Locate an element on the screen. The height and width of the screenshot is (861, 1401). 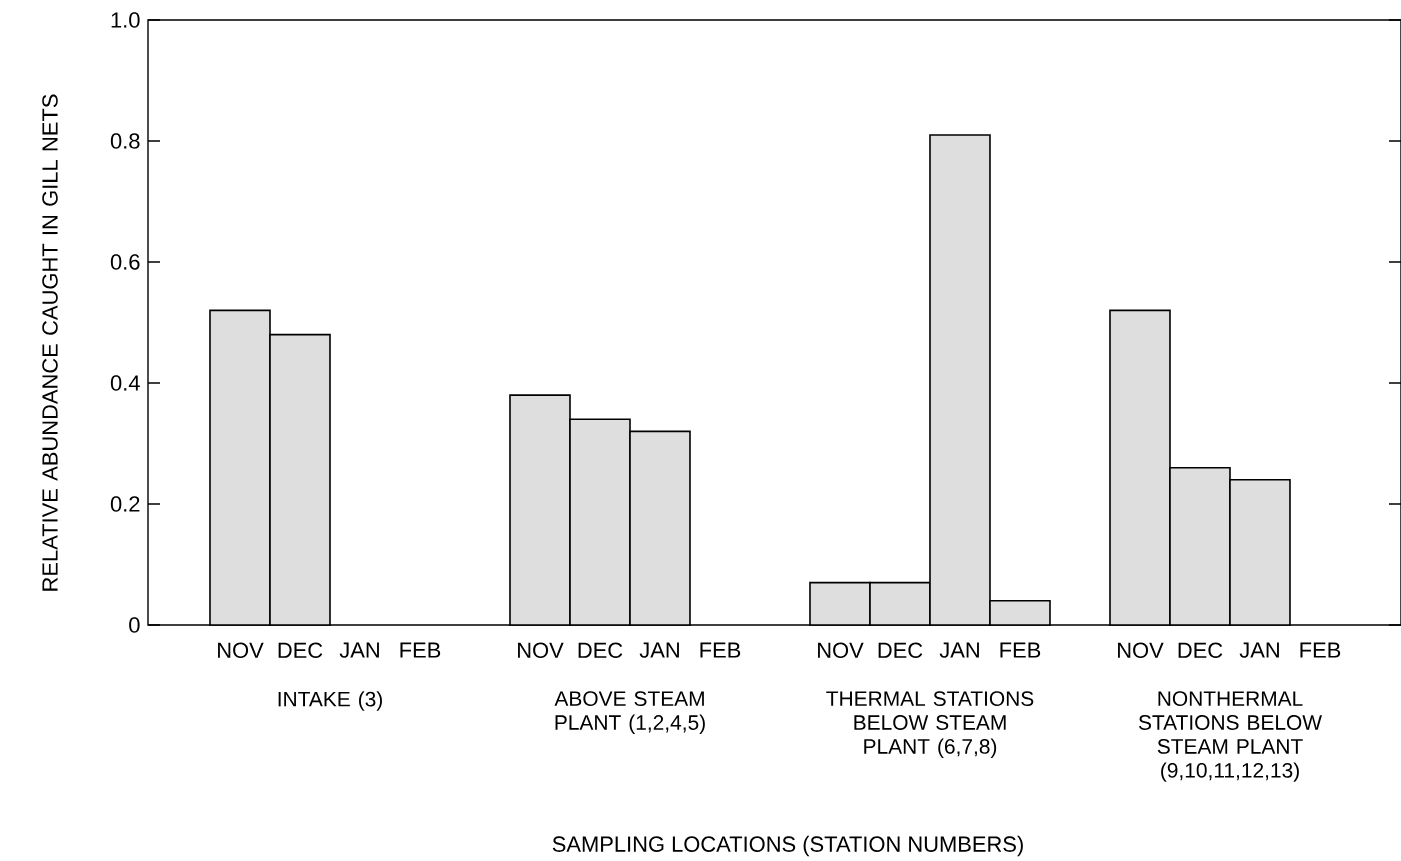
y-axis-title: RELATIVE ABUNDANCE CAUGHT IN GILL NETS is located at coordinates (50, 342).